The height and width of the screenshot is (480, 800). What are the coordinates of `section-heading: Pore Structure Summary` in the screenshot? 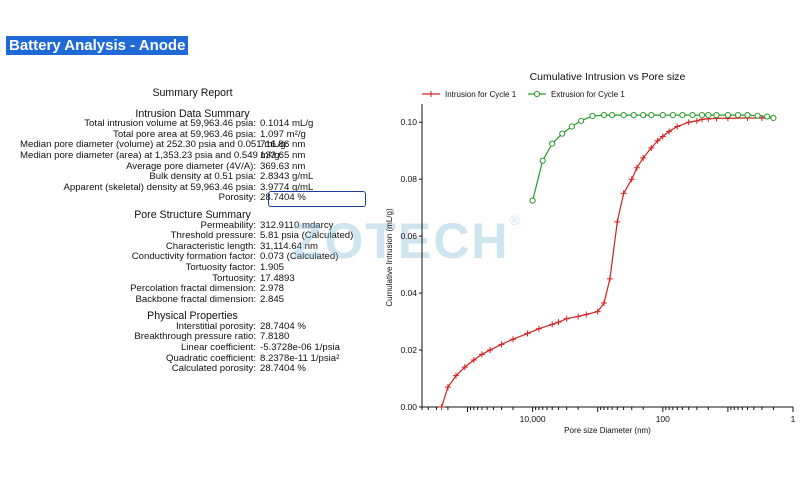 It's located at (192, 214).